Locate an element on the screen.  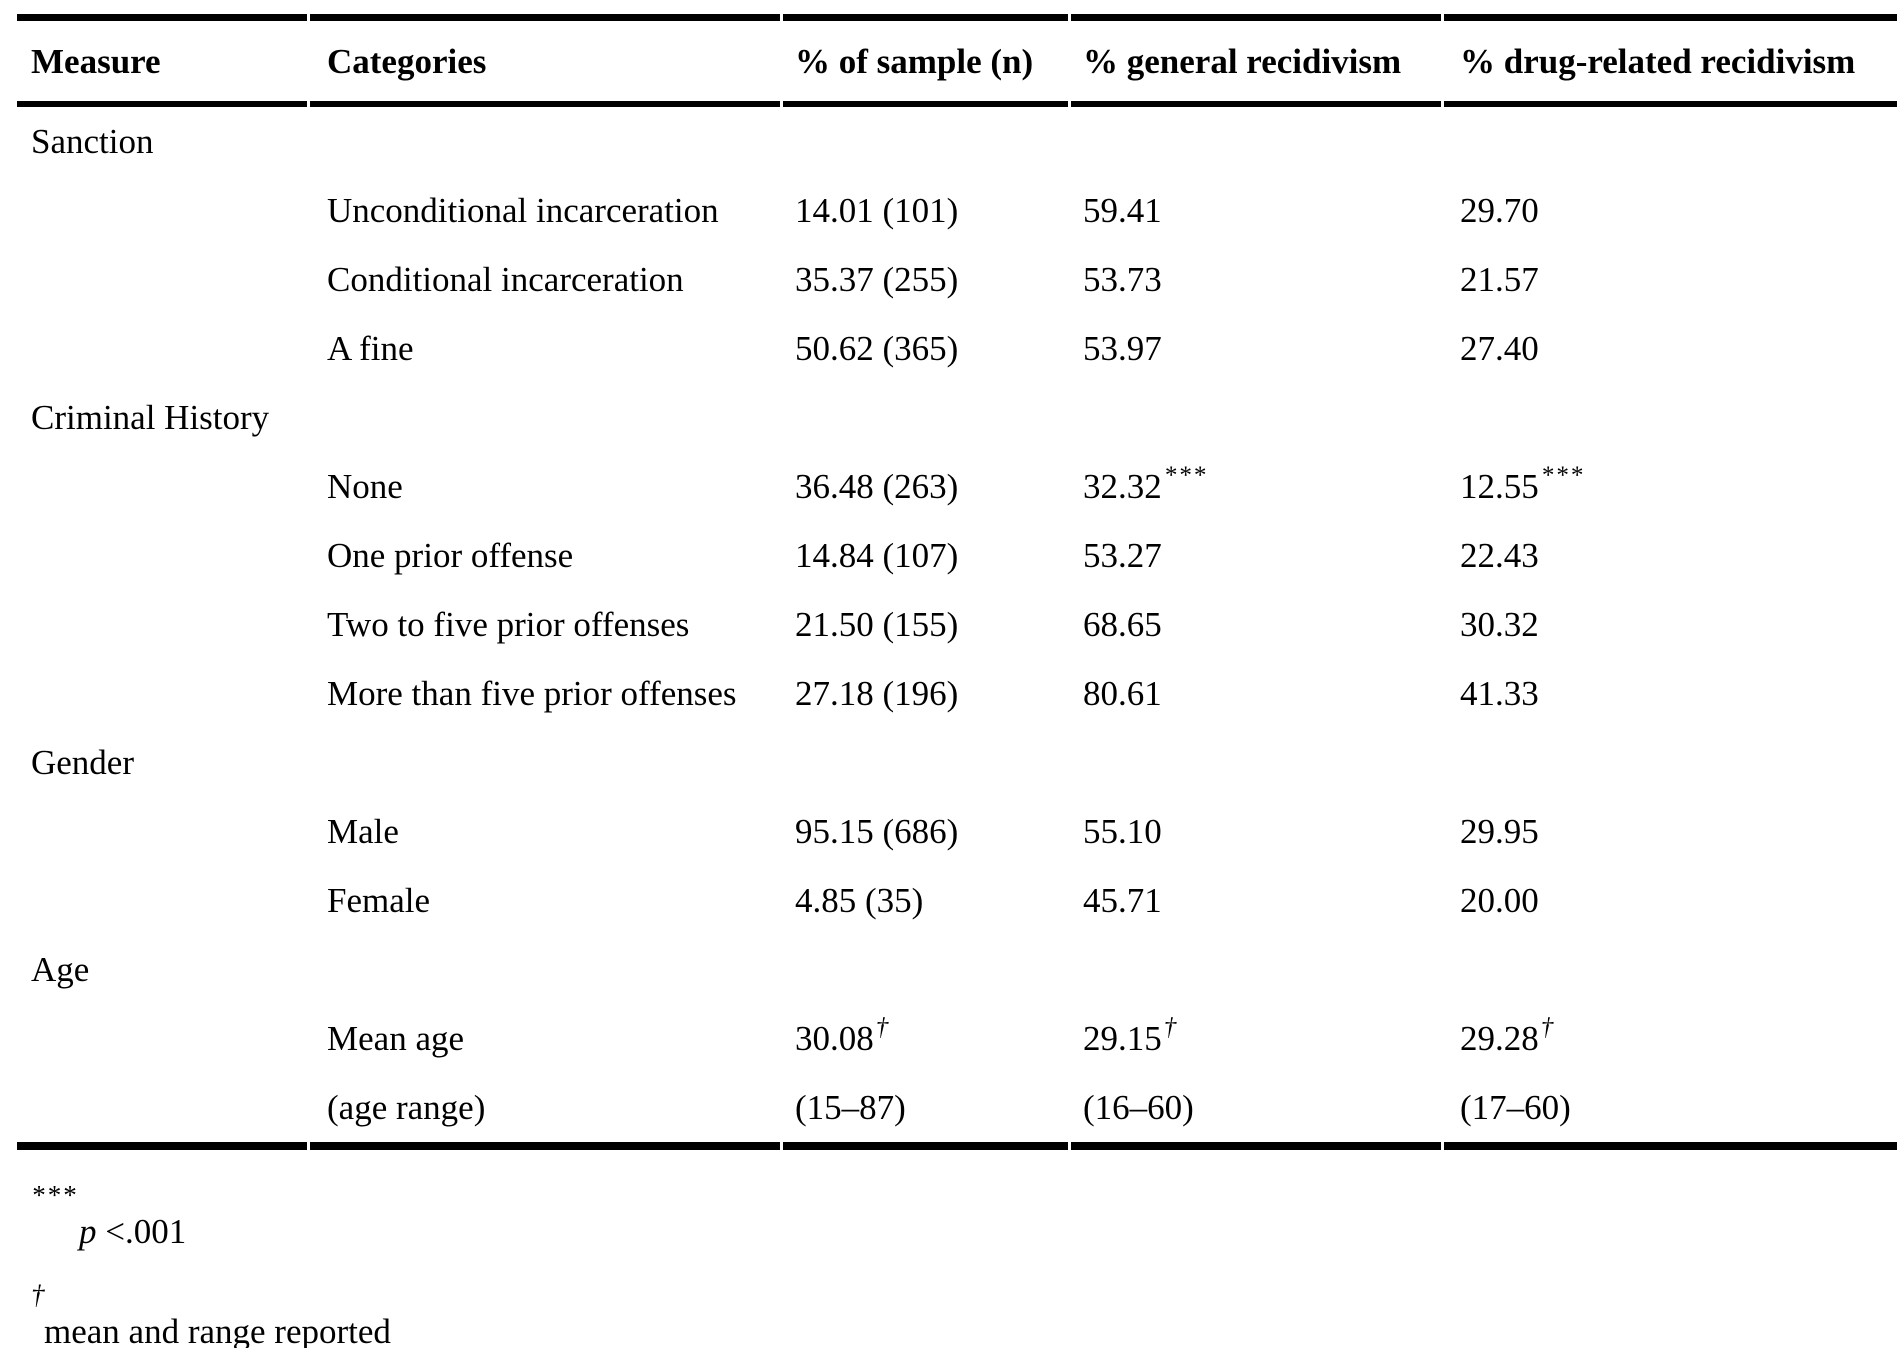
general-recidivism-cell: 32.32*** is located at coordinates (1256, 486).